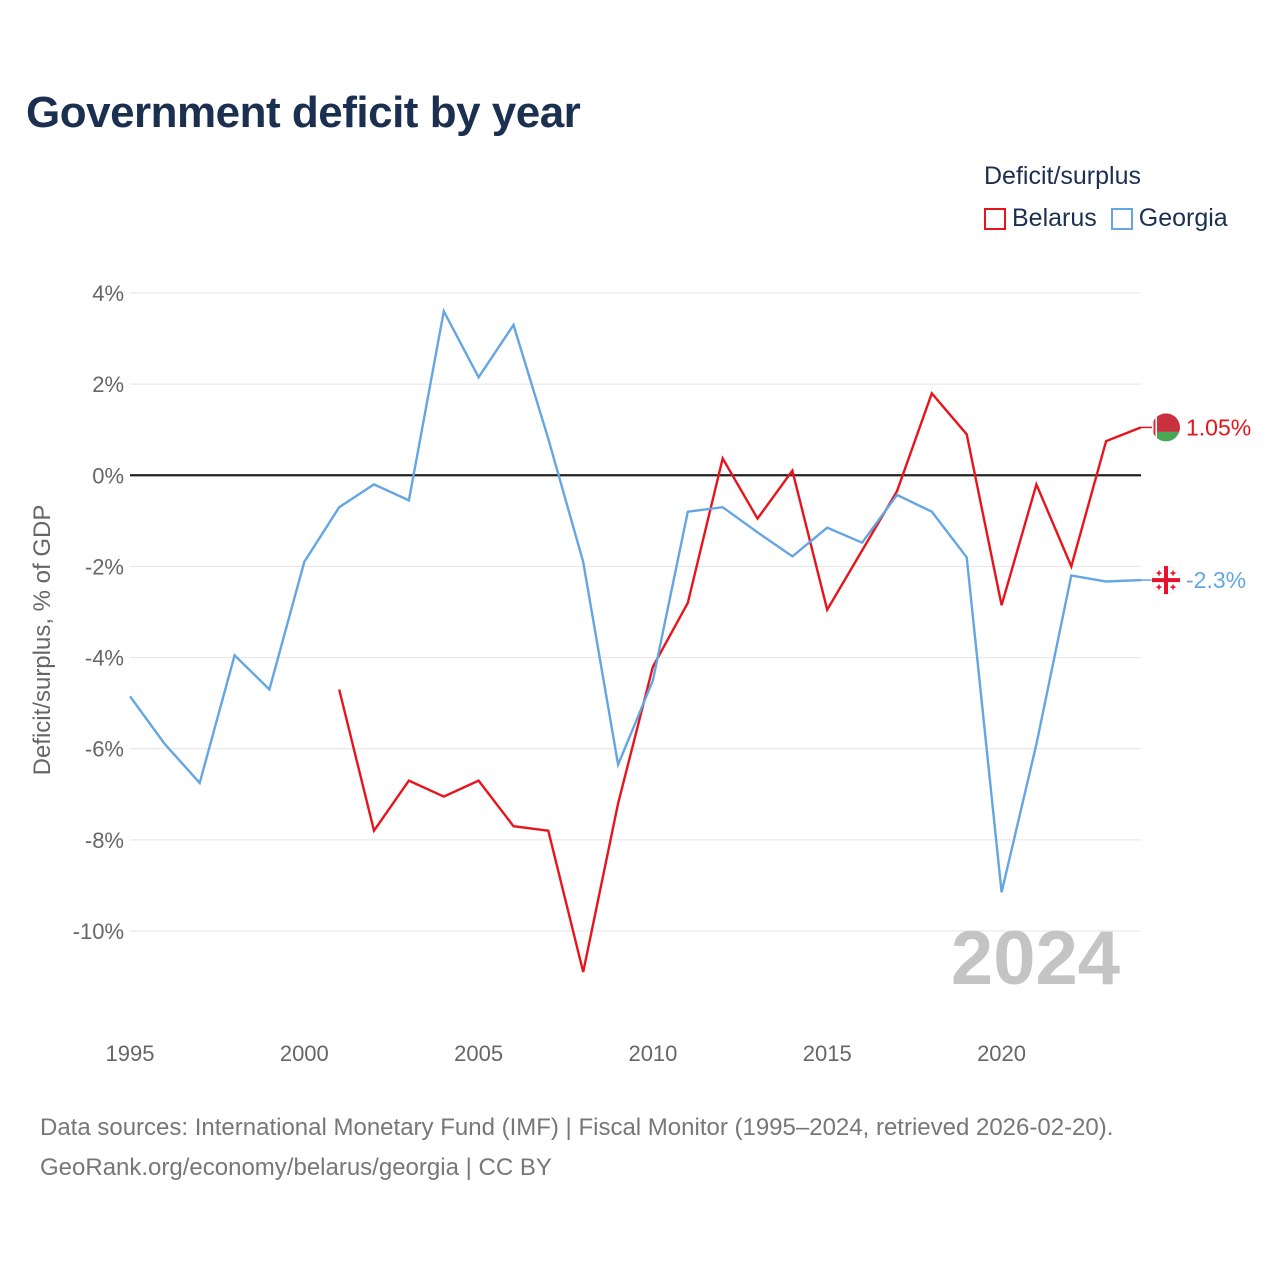 The height and width of the screenshot is (1280, 1280). I want to click on y-tick-label: 2%, so click(108, 384).